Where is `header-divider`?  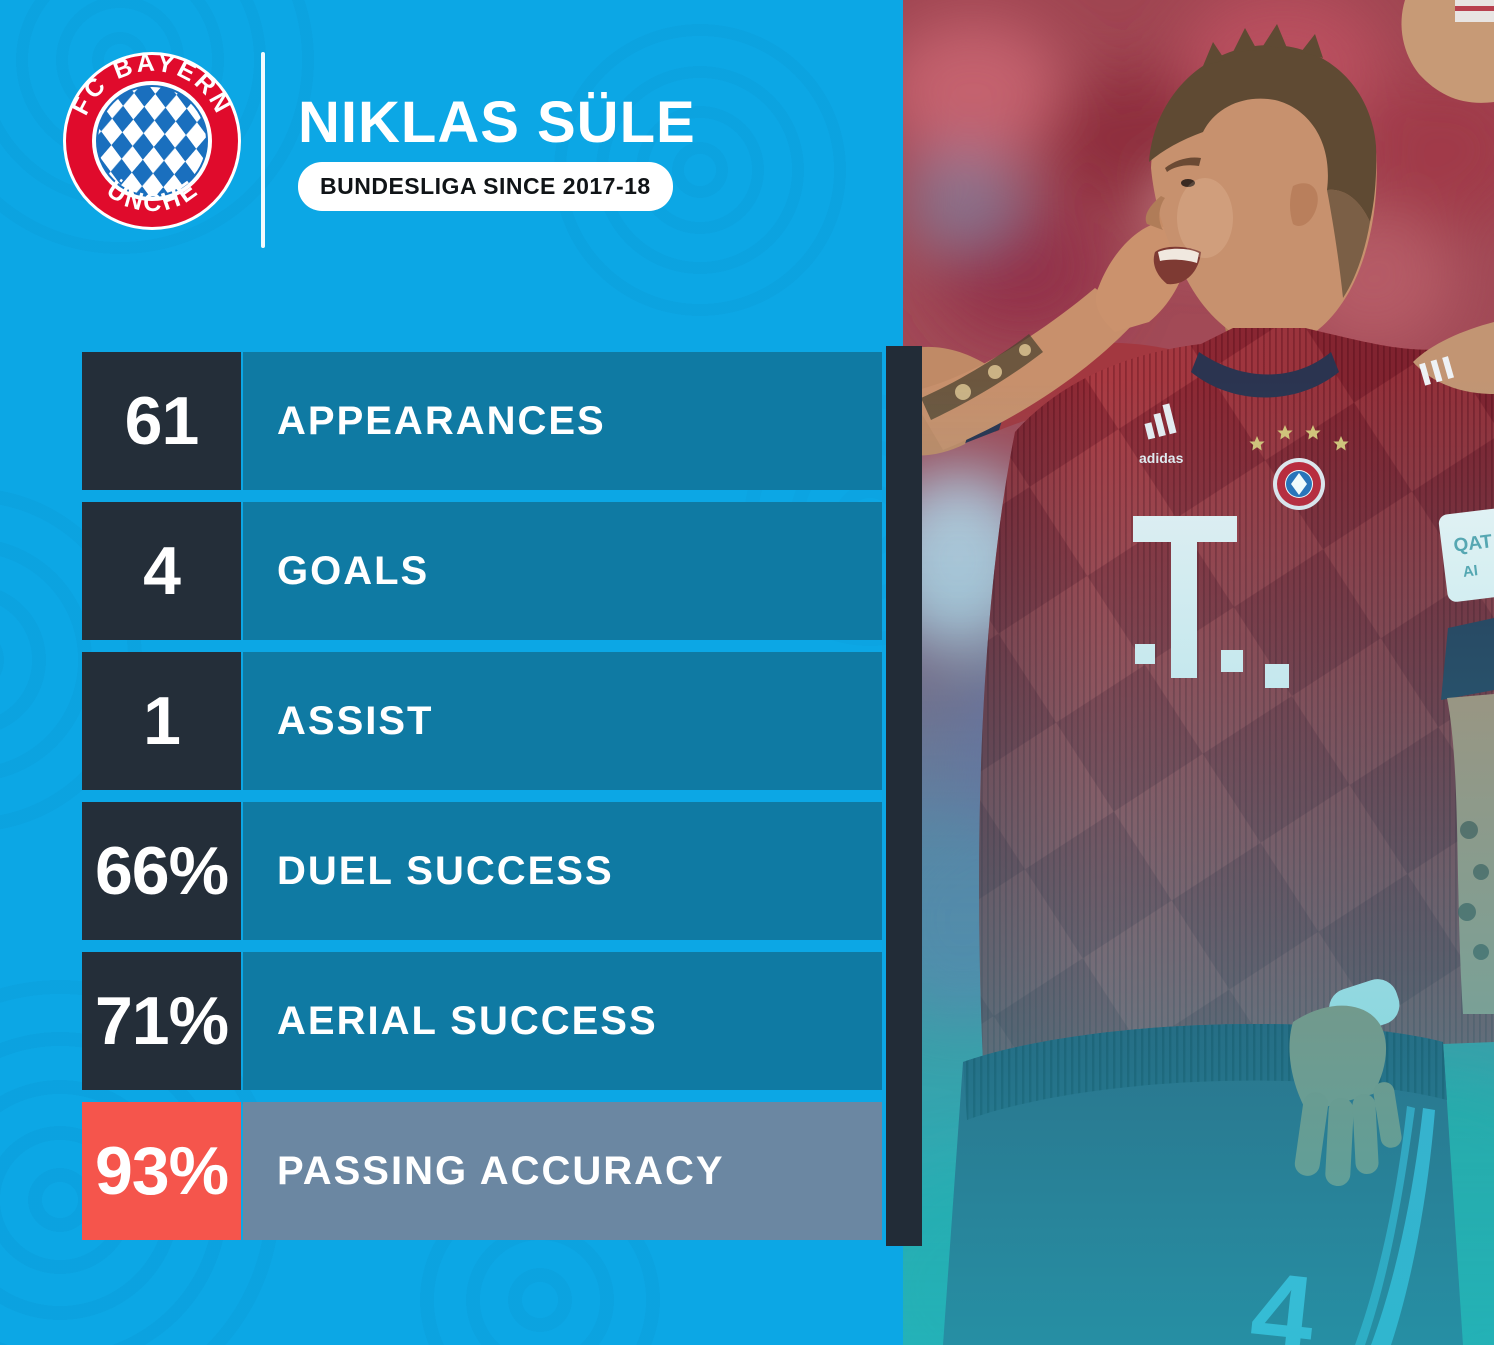 header-divider is located at coordinates (263, 150).